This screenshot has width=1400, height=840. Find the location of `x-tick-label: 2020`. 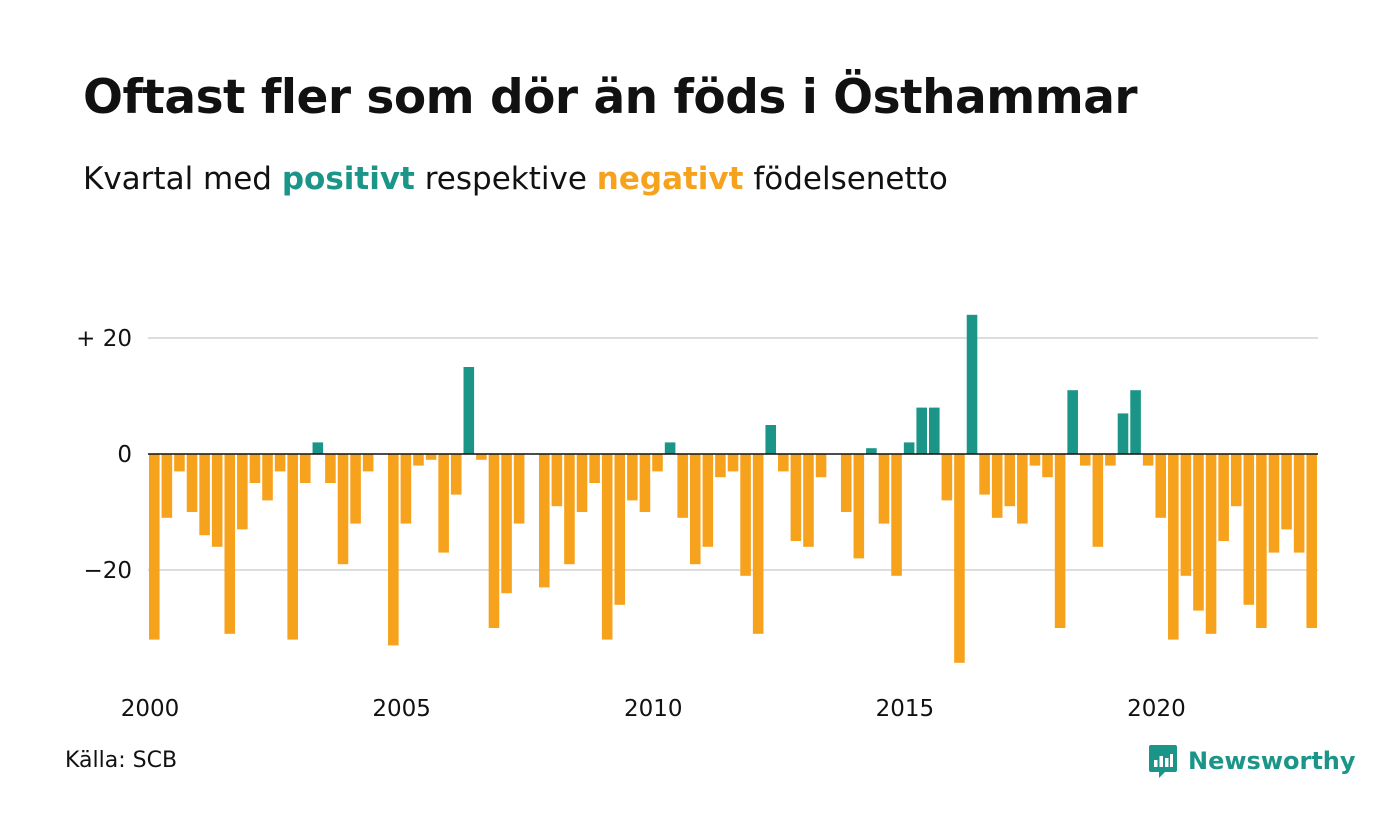

x-tick-label: 2020 is located at coordinates (1156, 709).